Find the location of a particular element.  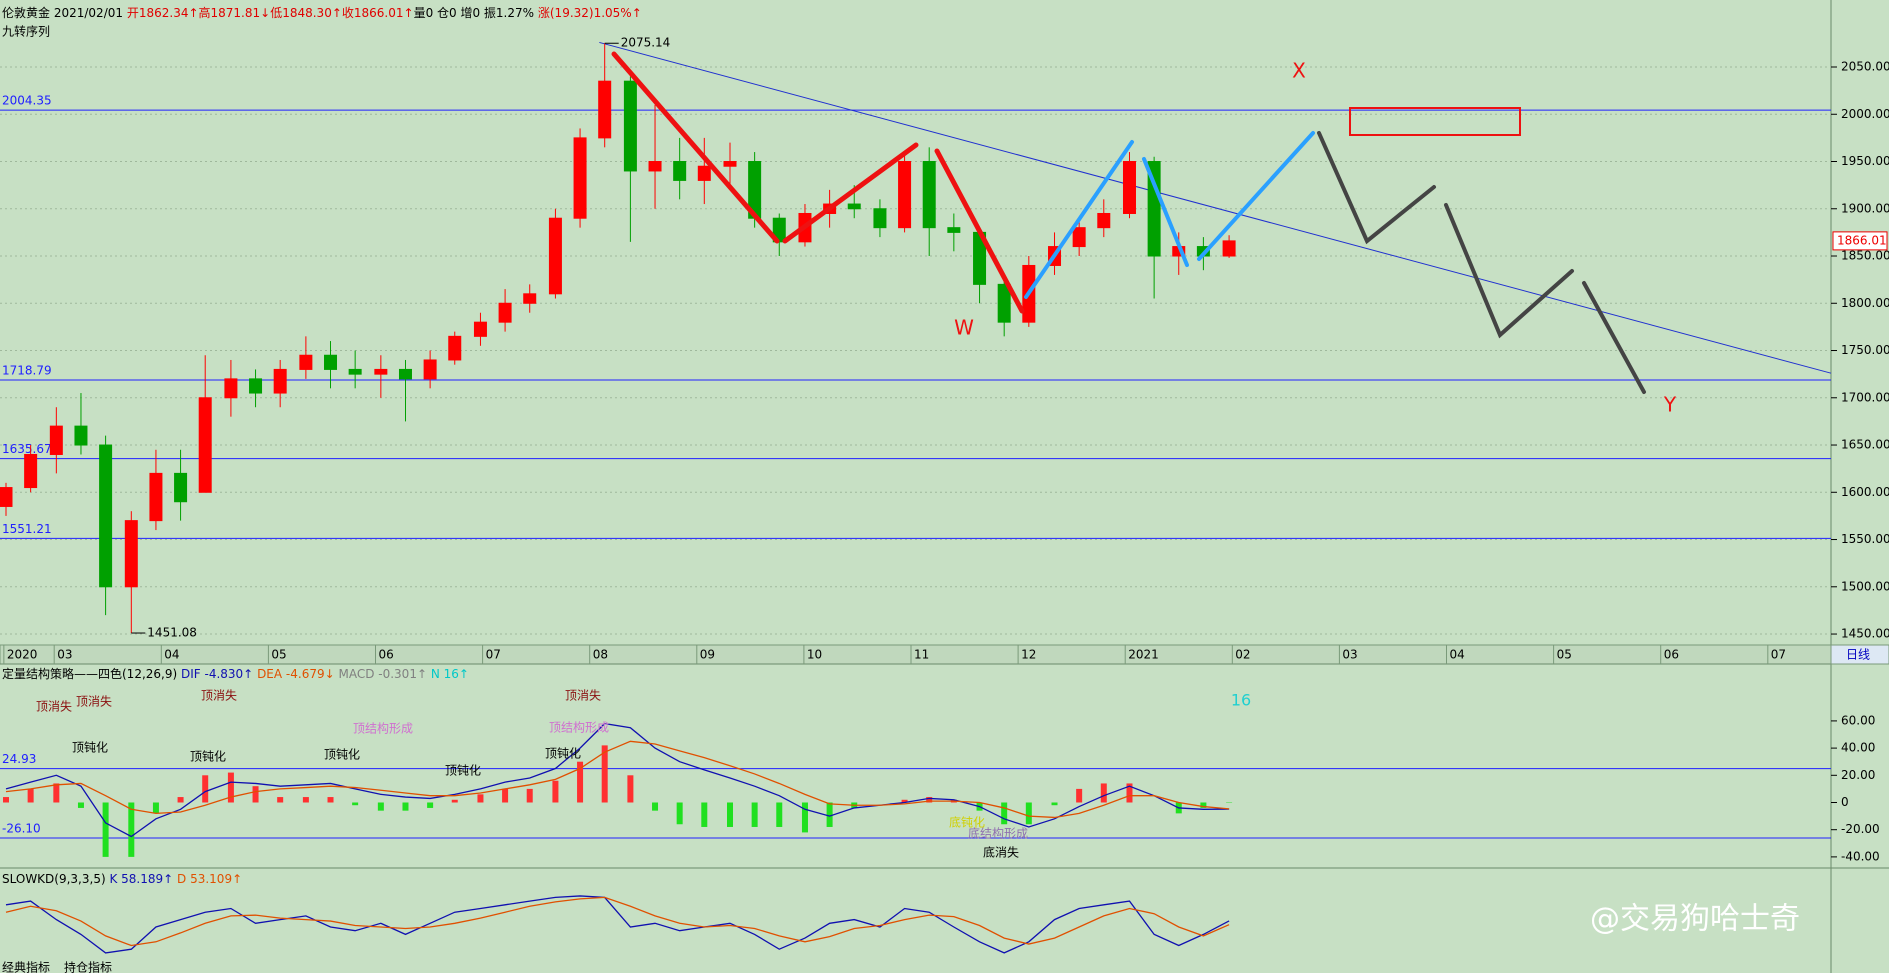

y-tick-label: 1600.00 is located at coordinates (1865, 492).